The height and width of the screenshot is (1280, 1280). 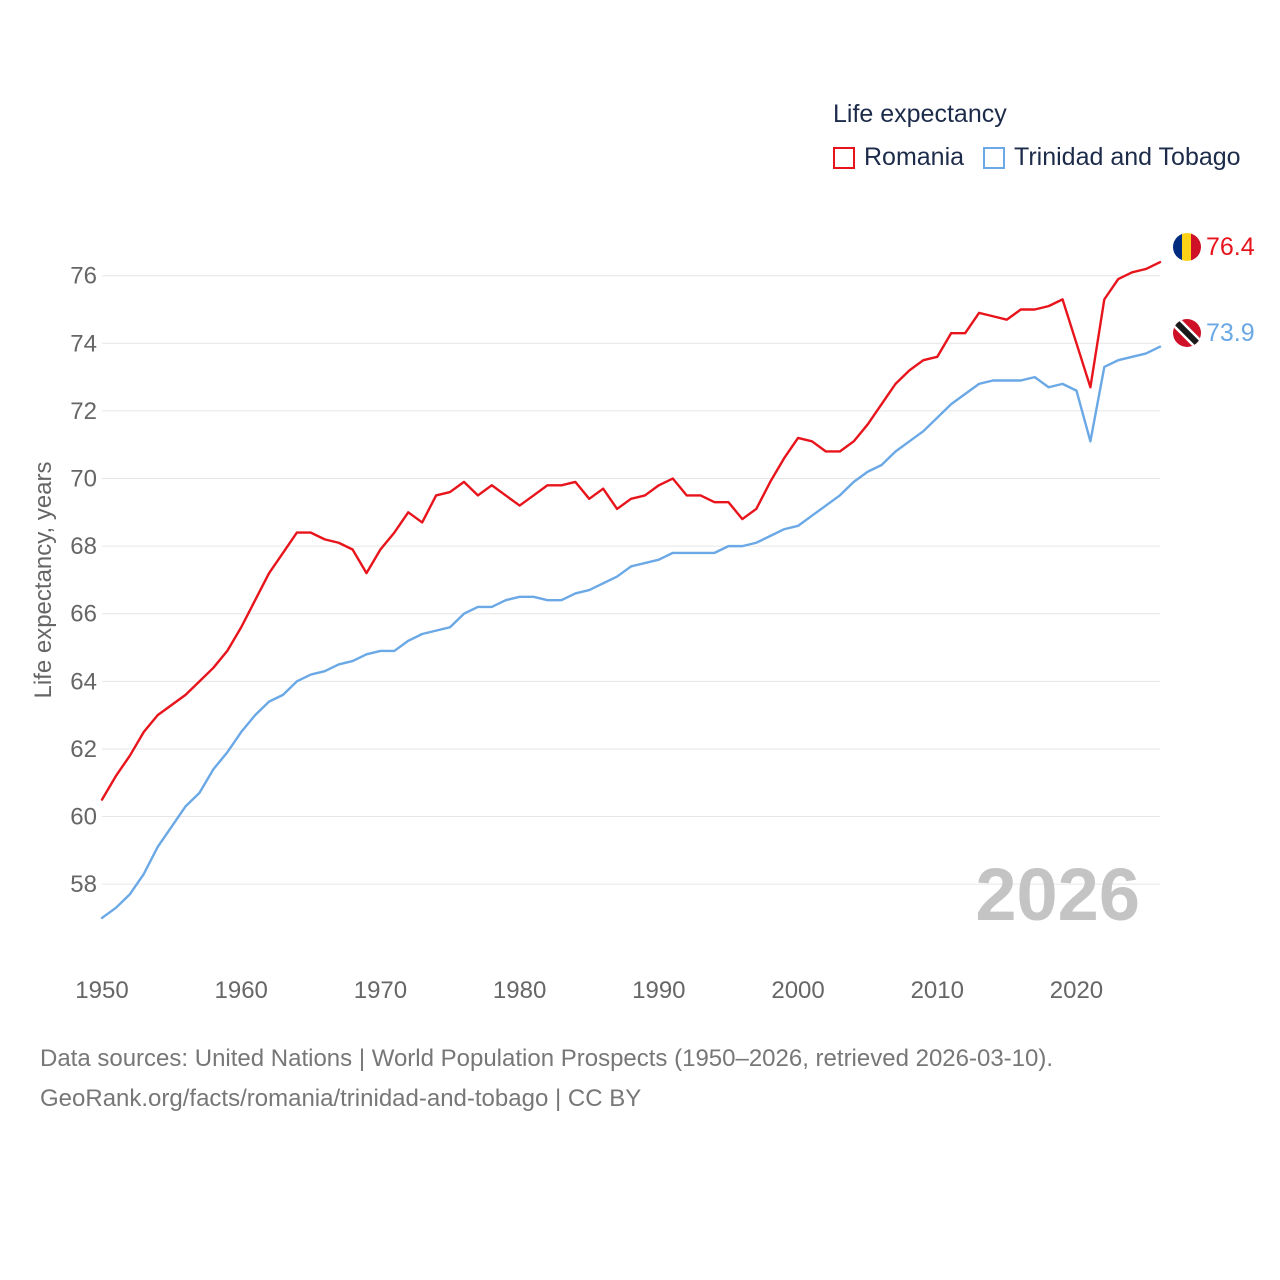 I want to click on y-tick-label-58: 58, so click(x=83, y=884).